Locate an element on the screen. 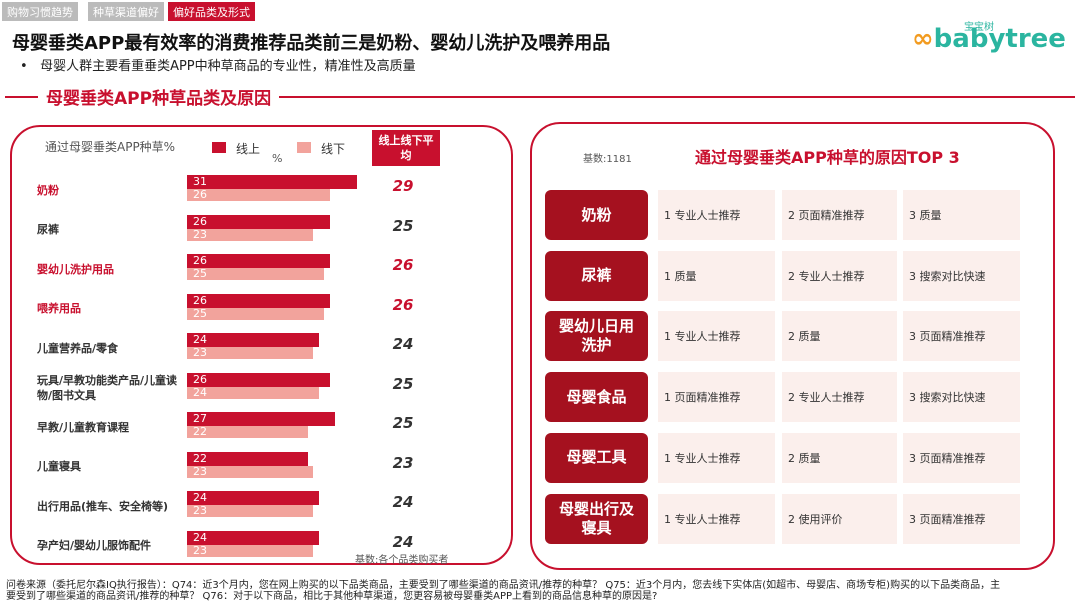 The image size is (1080, 608). base-note: 基数:各个品类购买者 is located at coordinates (402, 560).